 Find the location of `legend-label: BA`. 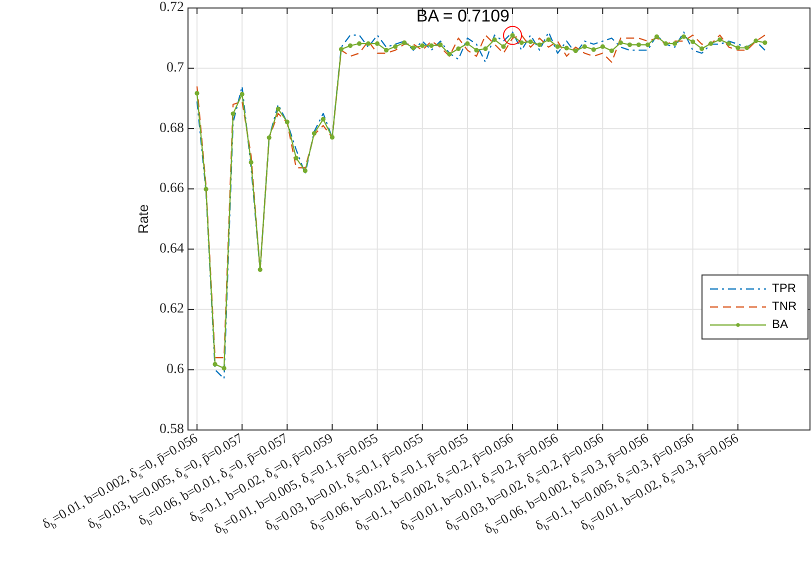

legend-label: BA is located at coordinates (780, 324).